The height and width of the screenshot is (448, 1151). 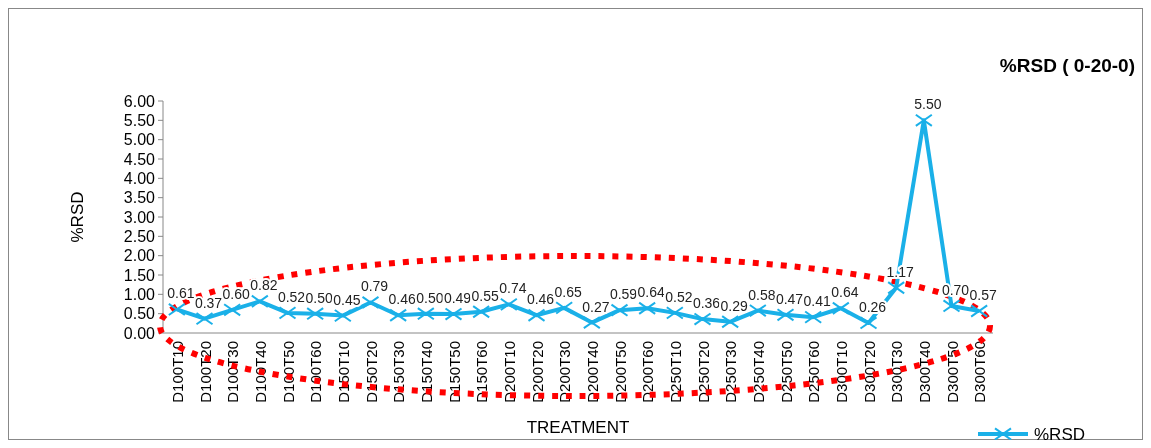 I want to click on data-label: 0.57, so click(x=983, y=294).